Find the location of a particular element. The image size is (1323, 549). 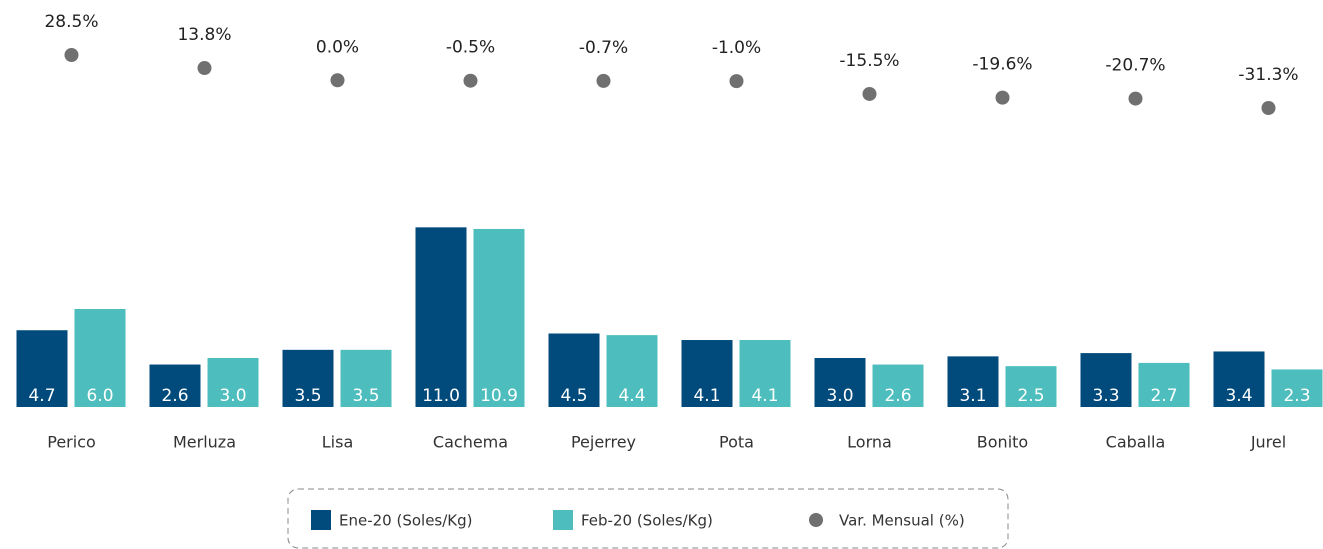

legend-label: Ene-20 (Soles/Kg) is located at coordinates (406, 521).